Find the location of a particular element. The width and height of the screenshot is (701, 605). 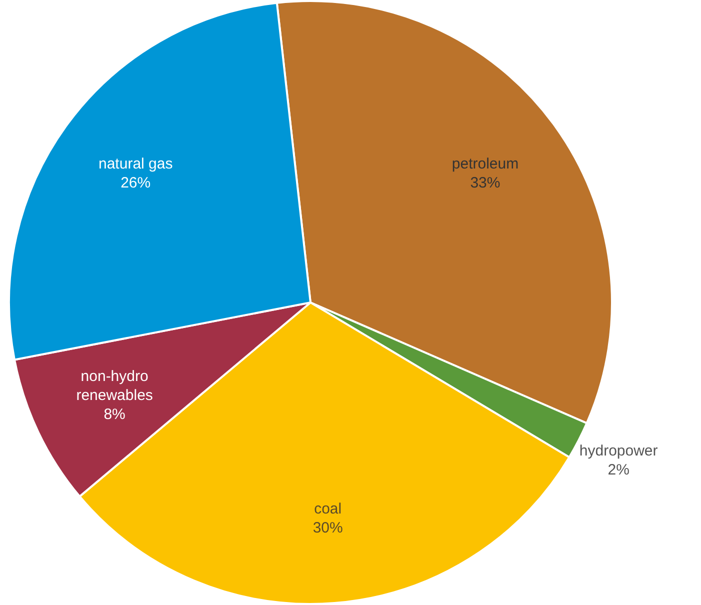

slice-label: hydropower is located at coordinates (618, 451).